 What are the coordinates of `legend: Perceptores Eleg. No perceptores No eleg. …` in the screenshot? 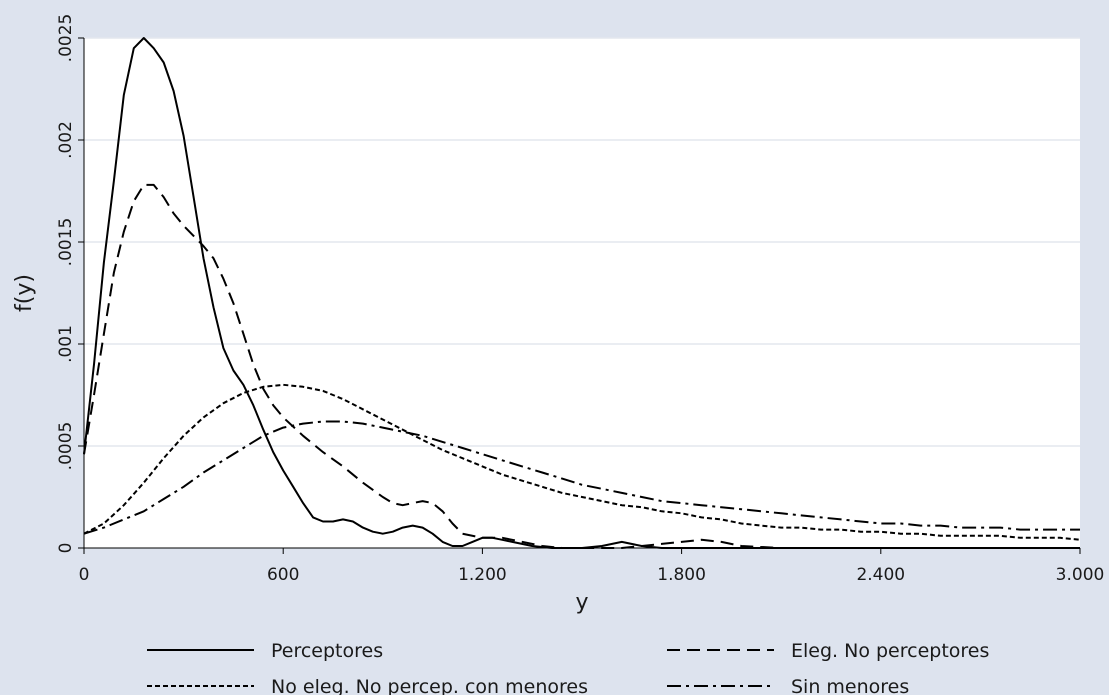 It's located at (568, 667).